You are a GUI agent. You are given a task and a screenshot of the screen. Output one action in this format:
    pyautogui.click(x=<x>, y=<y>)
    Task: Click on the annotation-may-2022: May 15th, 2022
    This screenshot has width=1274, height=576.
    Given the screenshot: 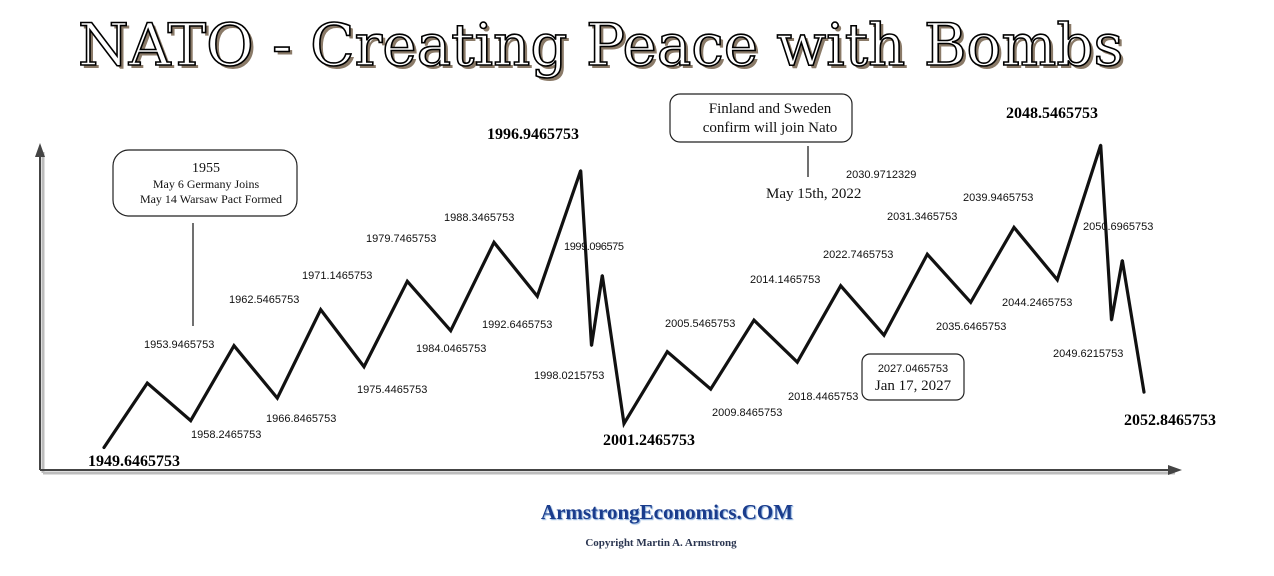 What is the action you would take?
    pyautogui.click(x=813, y=194)
    